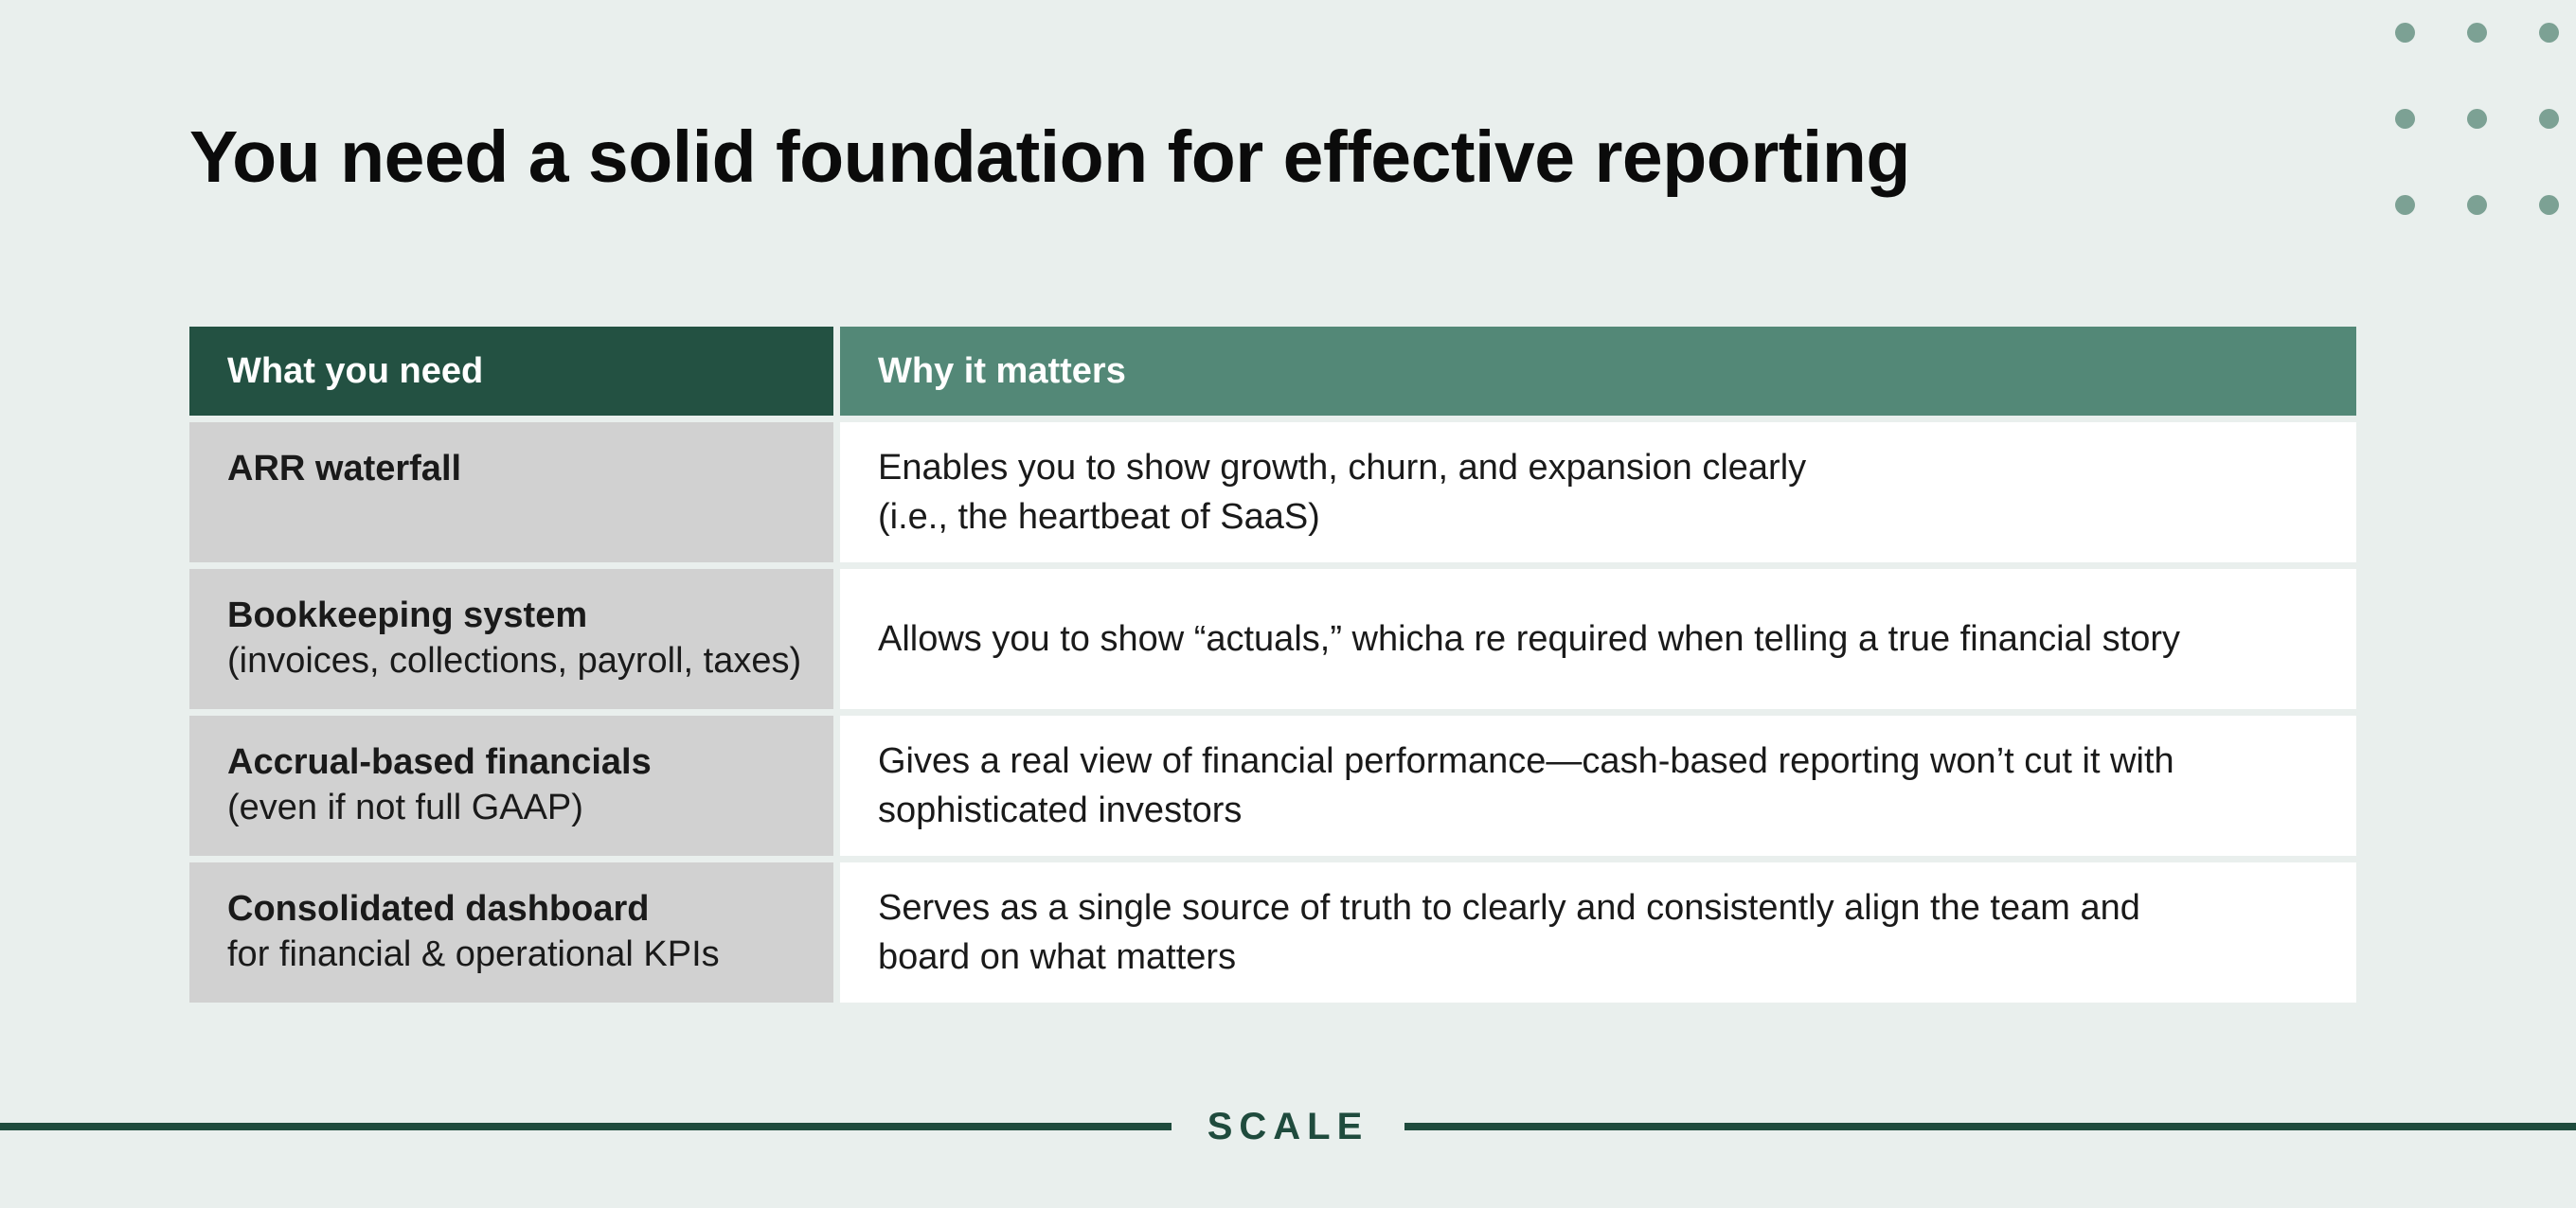  What do you see at coordinates (1060, 810) in the screenshot?
I see `why-text-line: sophisticated investors` at bounding box center [1060, 810].